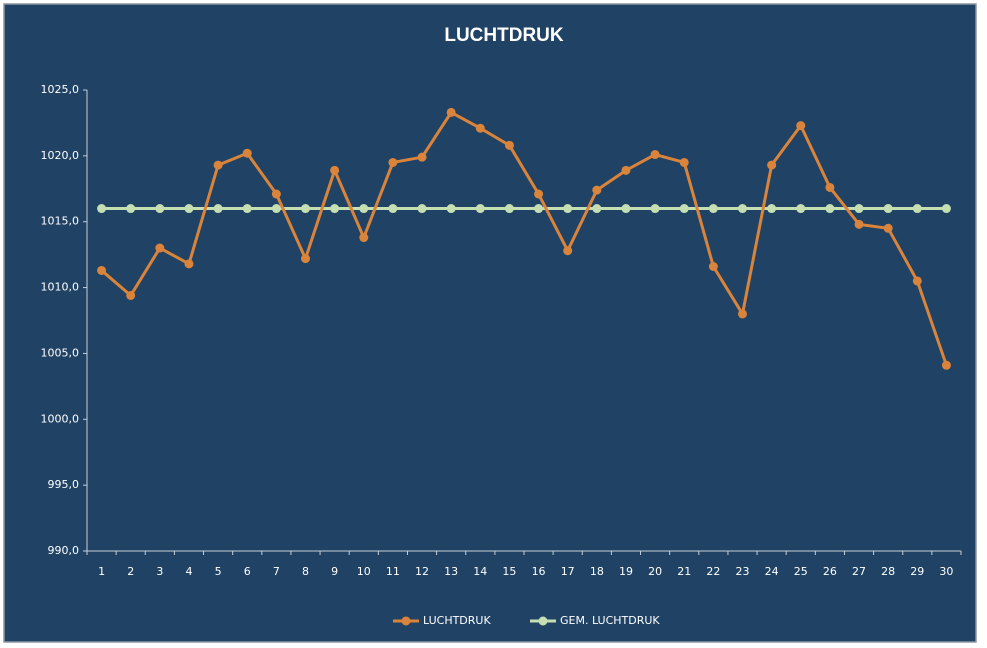  Describe the element at coordinates (655, 571) in the screenshot. I see `x-tick-label: 20` at that location.